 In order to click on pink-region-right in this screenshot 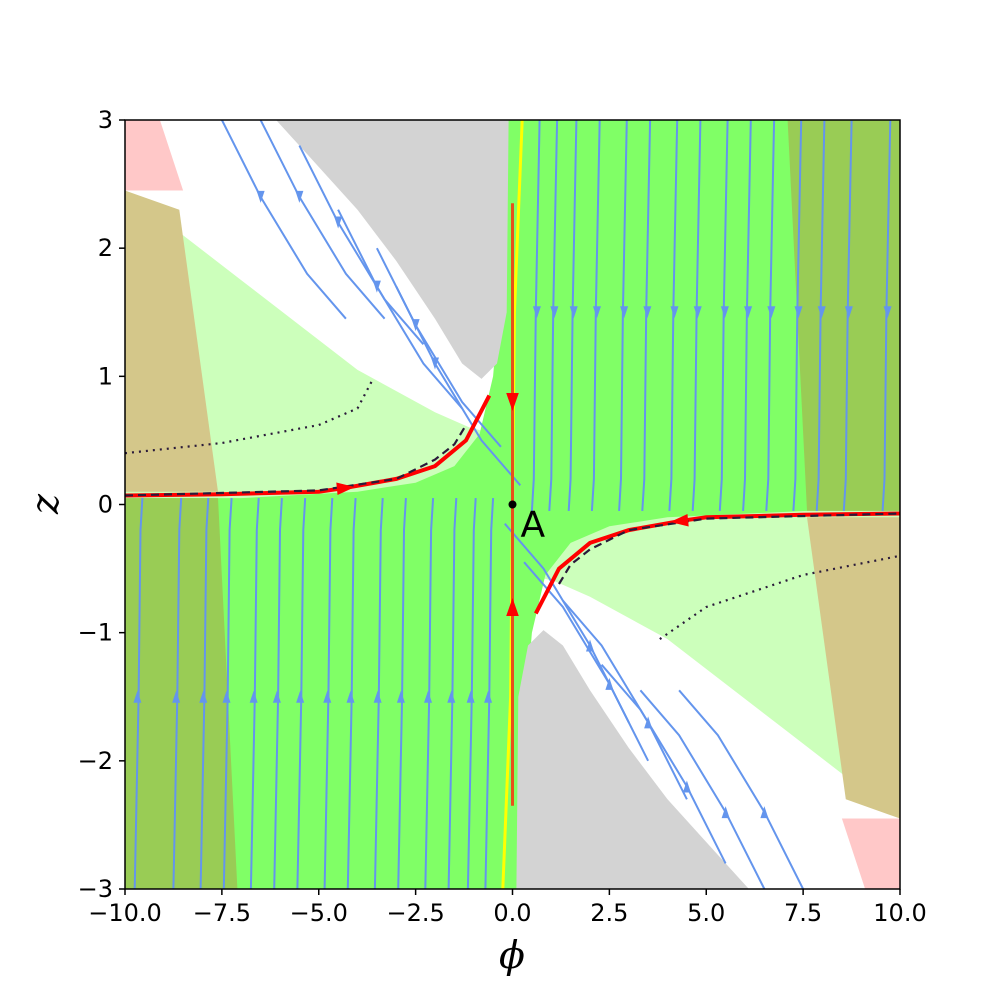, I will do `click(870, 853)`.